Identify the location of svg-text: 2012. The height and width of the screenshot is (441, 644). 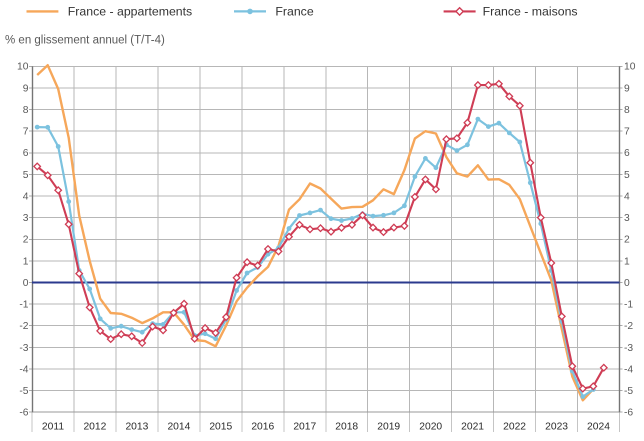
(94, 427).